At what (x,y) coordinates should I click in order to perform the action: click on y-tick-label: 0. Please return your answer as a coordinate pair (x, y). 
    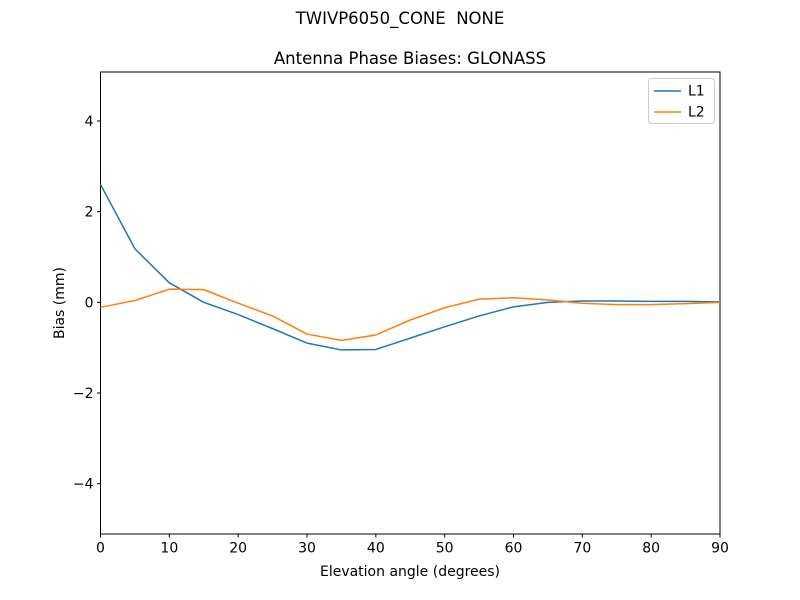
    Looking at the image, I should click on (89, 303).